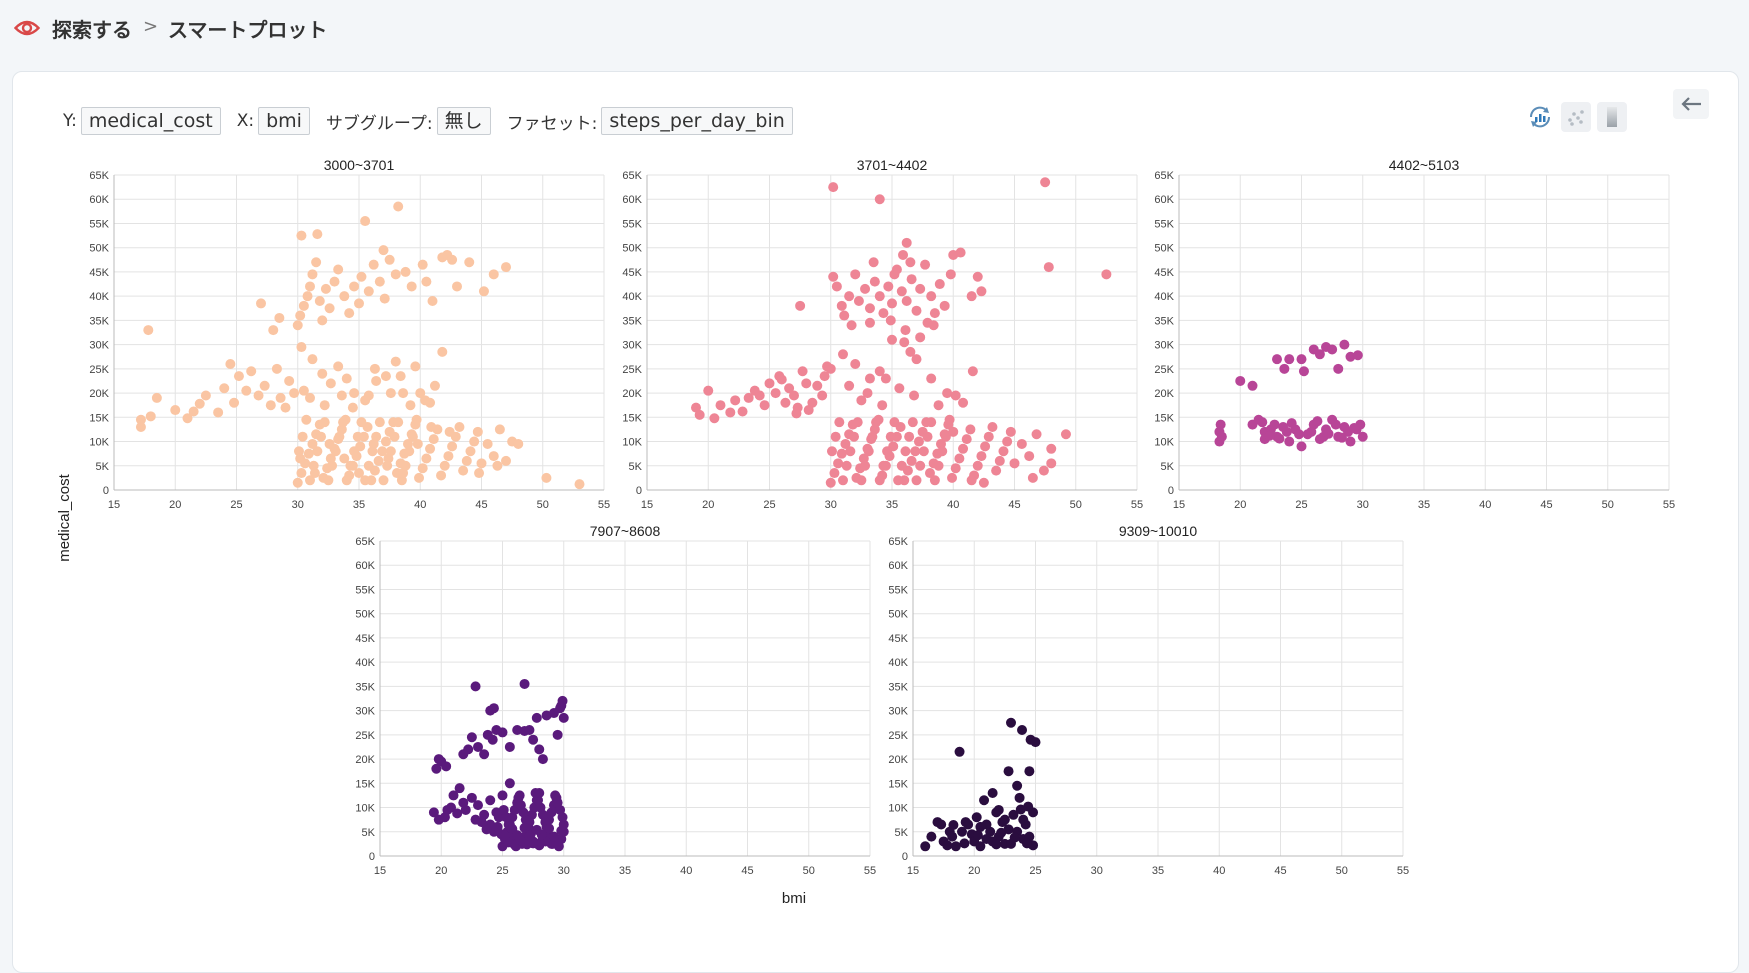 This screenshot has height=973, width=1749. Describe the element at coordinates (1576, 117) in the screenshot. I see `scatter-icon` at that location.